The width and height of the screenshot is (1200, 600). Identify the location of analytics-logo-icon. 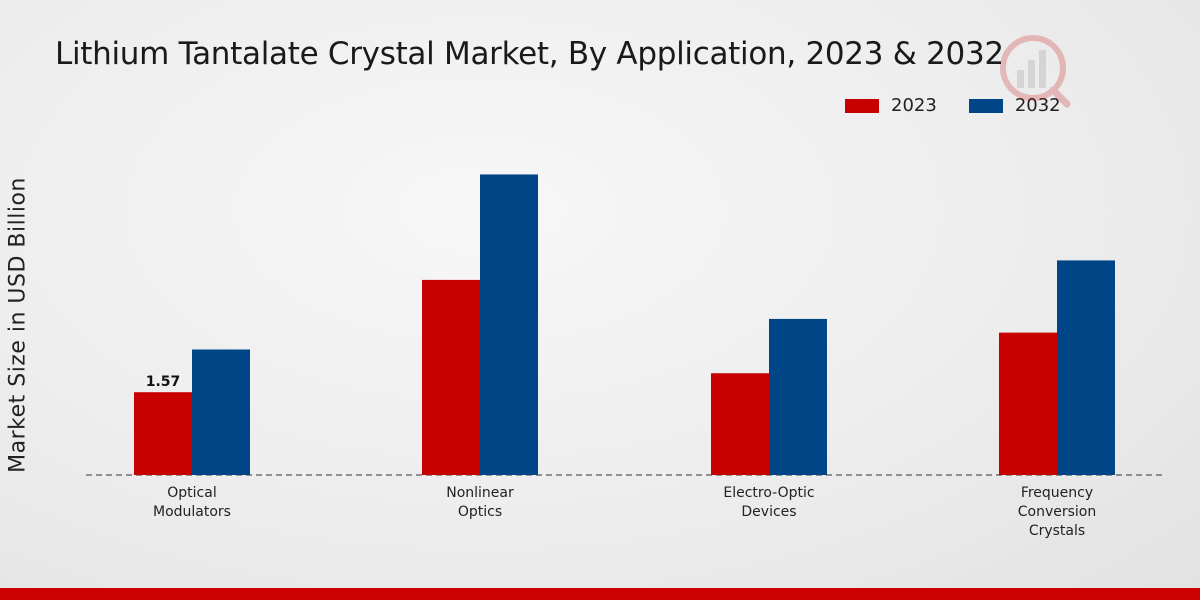
(1035, 71).